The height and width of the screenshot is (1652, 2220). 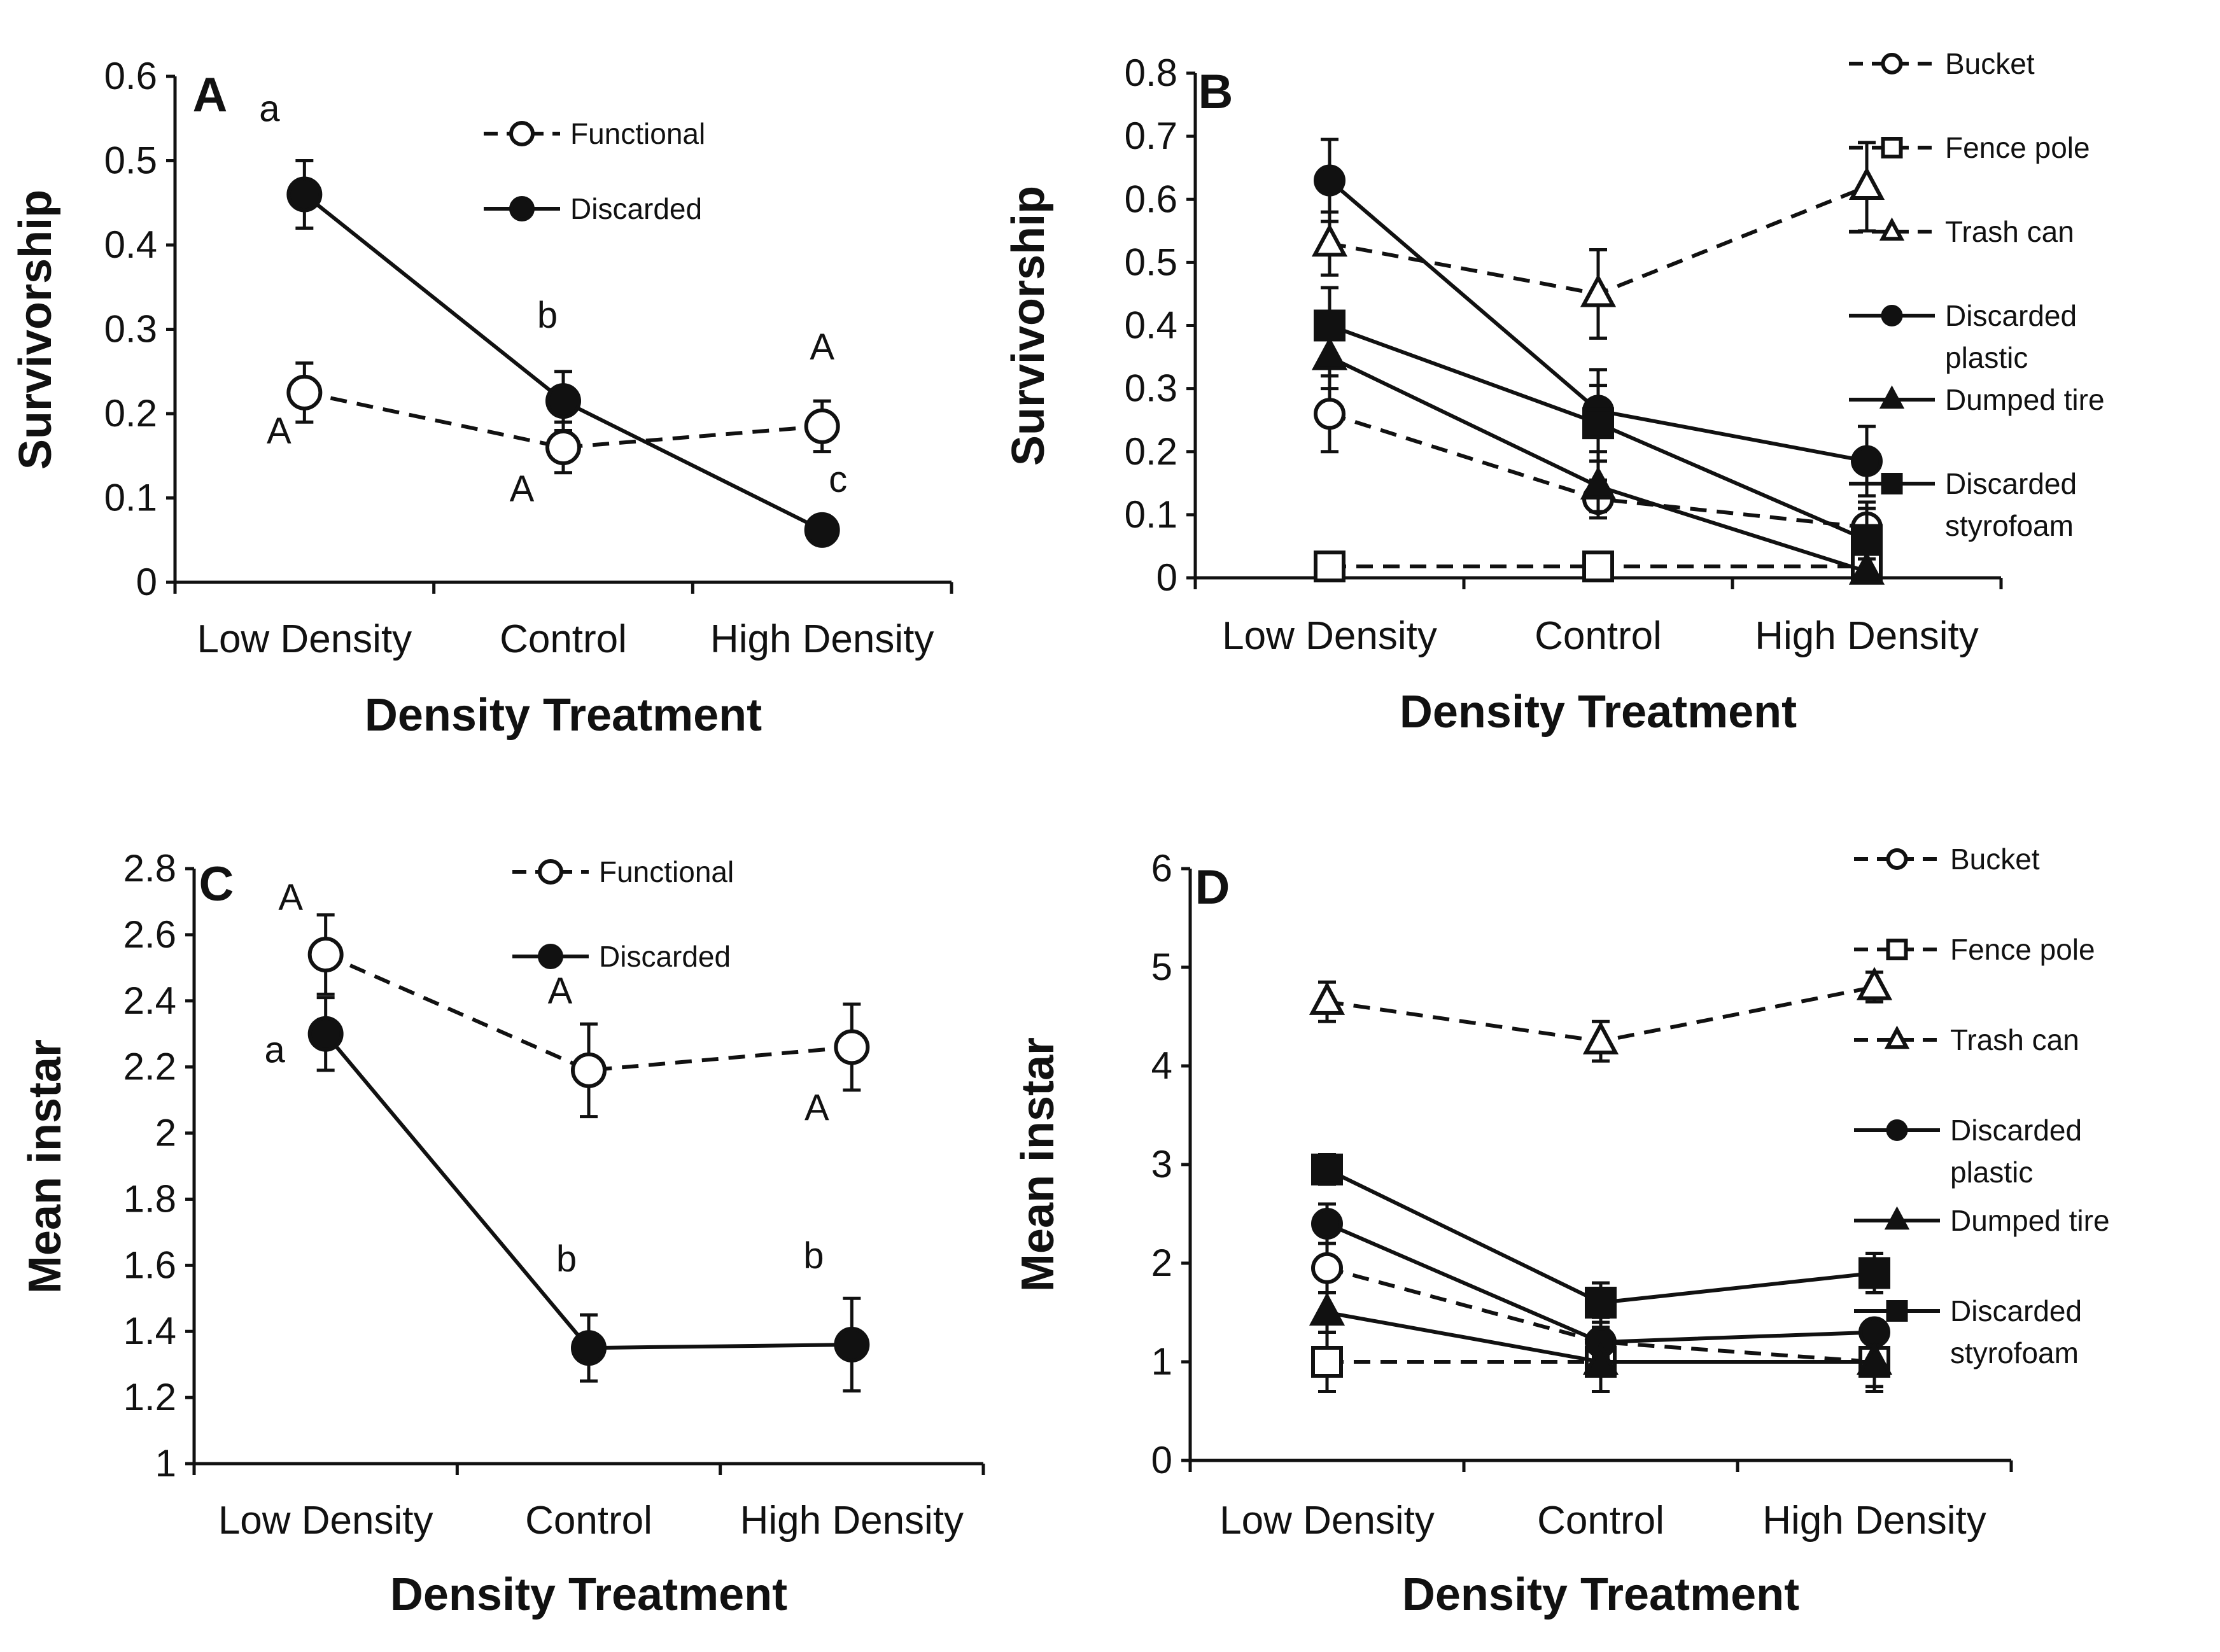 What do you see at coordinates (165, 1463) in the screenshot?
I see `y-tick-label: 1` at bounding box center [165, 1463].